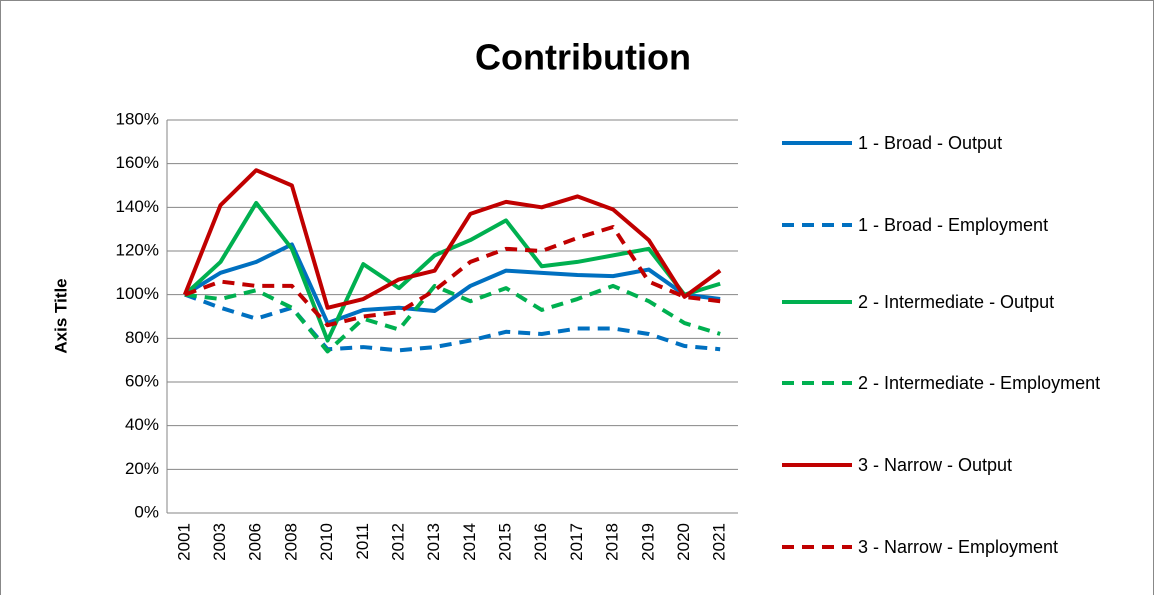  I want to click on legend-label: 3 - Narrow - Employment, so click(958, 547).